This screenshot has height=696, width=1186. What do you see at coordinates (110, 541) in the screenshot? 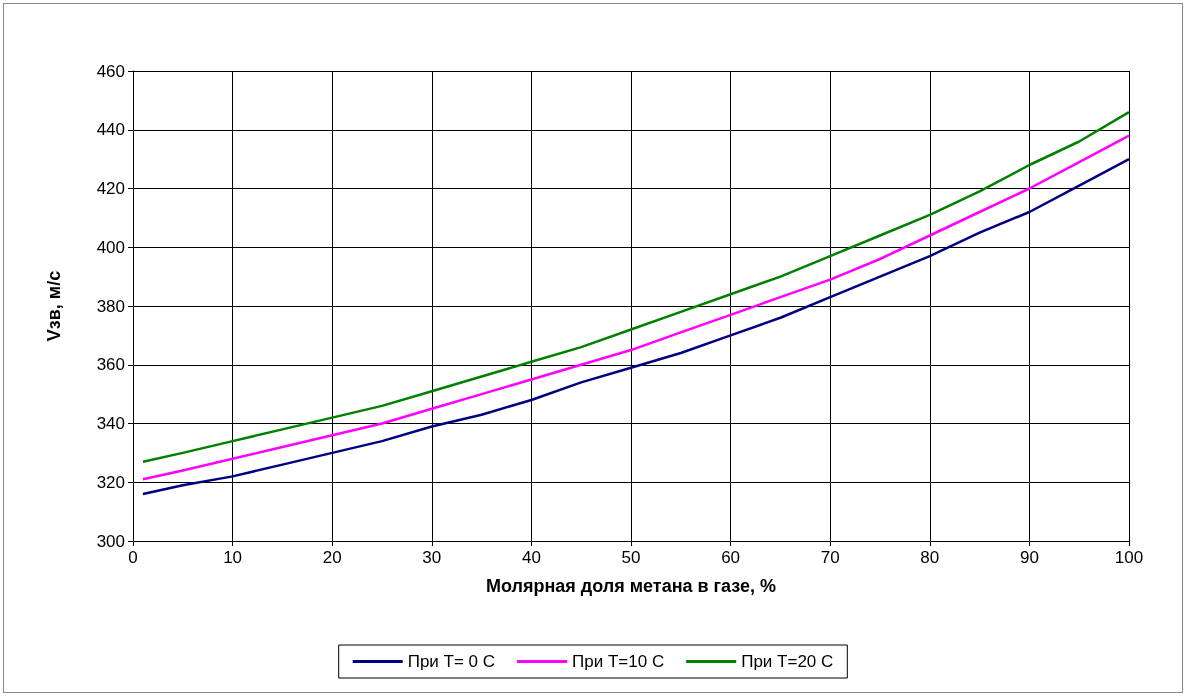
I see `y-tick-label: 300` at bounding box center [110, 541].